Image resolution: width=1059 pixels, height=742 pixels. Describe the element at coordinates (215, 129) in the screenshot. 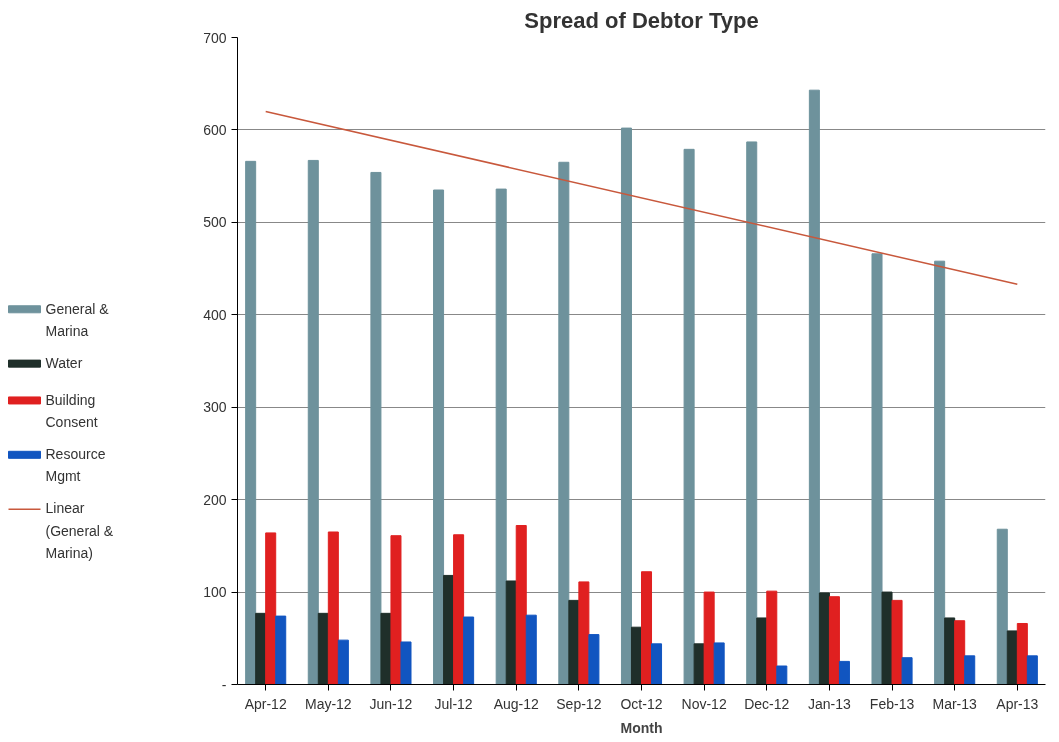

I see `y-tick-label: 600` at that location.